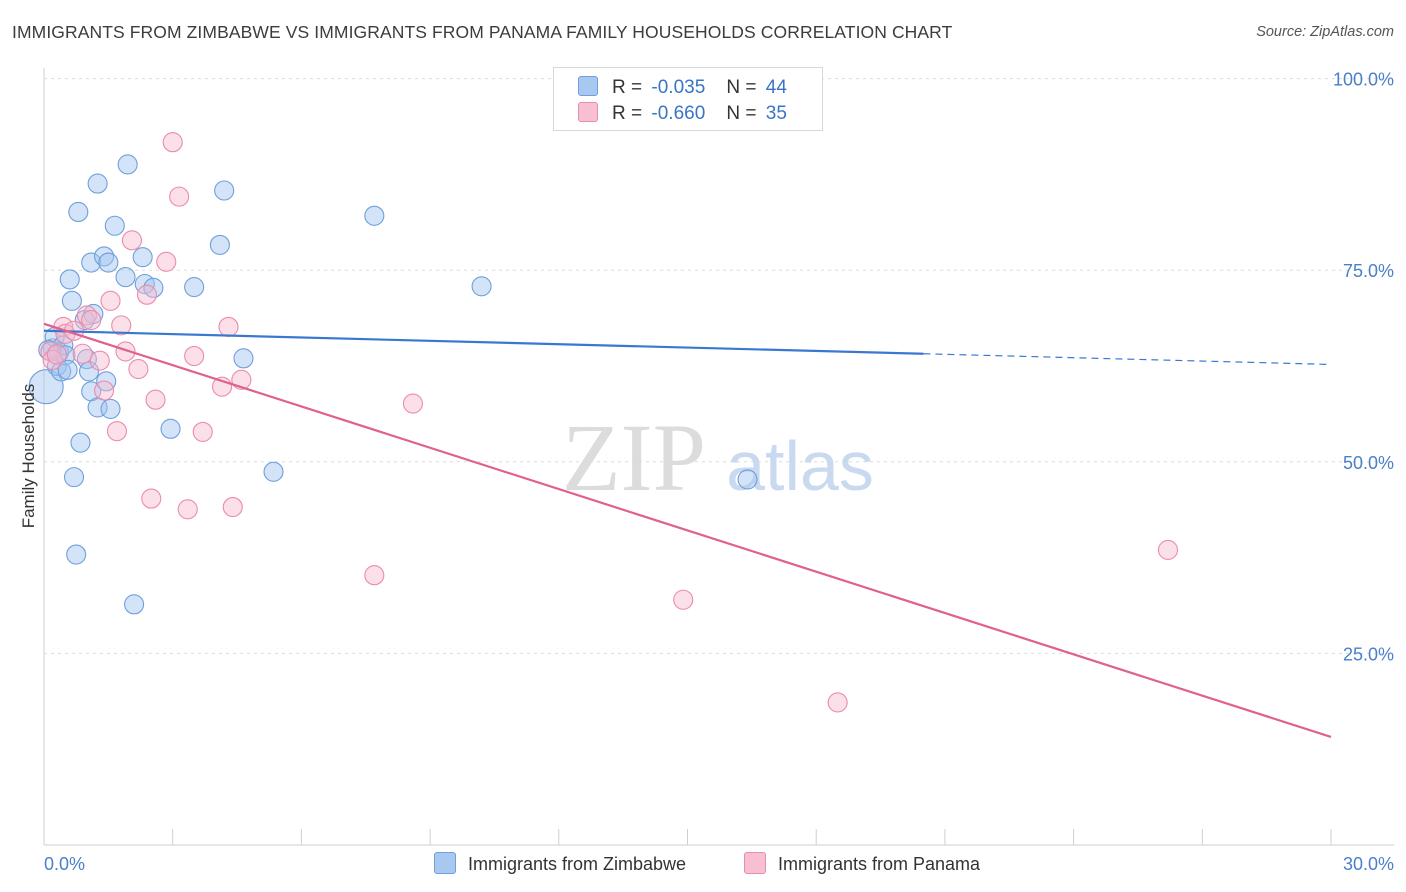  I want to click on legend-item-panama: Immigrants from Panama, so click(862, 863).